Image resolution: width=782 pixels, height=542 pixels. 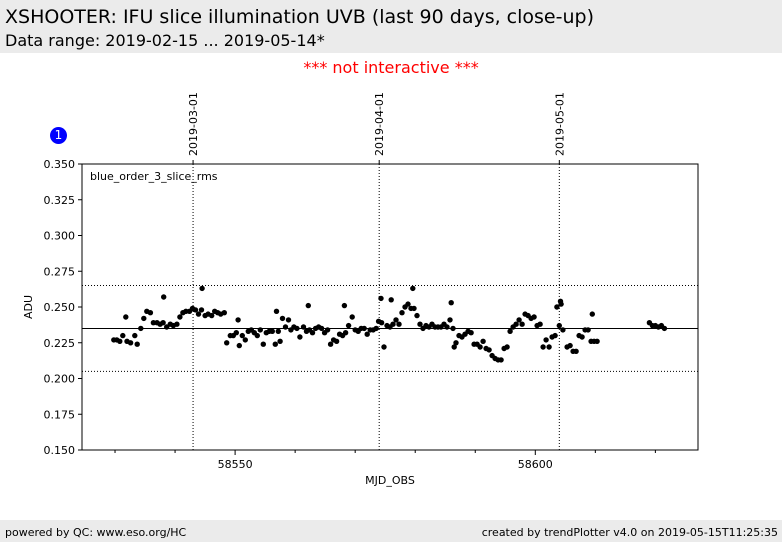 I want to click on y-axis-label: ADU, so click(x=28, y=307).